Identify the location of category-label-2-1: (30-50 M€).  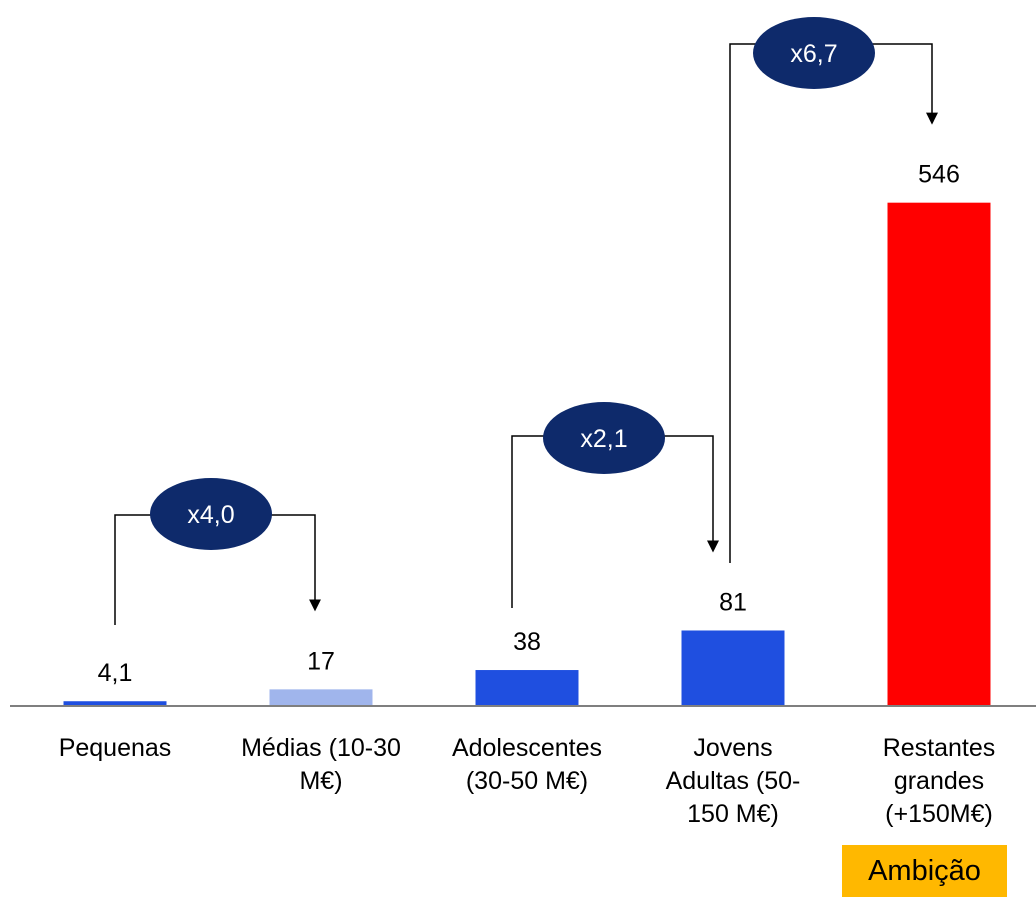
(527, 781).